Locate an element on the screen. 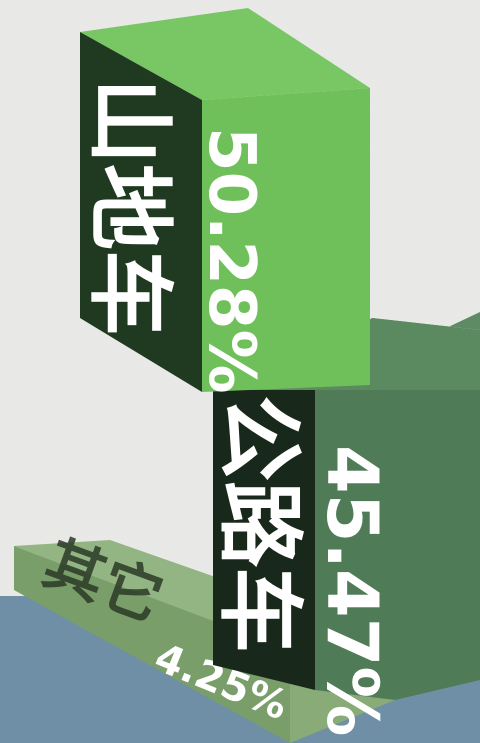 The width and height of the screenshot is (480, 743). bar-road-side is located at coordinates (264, 540).